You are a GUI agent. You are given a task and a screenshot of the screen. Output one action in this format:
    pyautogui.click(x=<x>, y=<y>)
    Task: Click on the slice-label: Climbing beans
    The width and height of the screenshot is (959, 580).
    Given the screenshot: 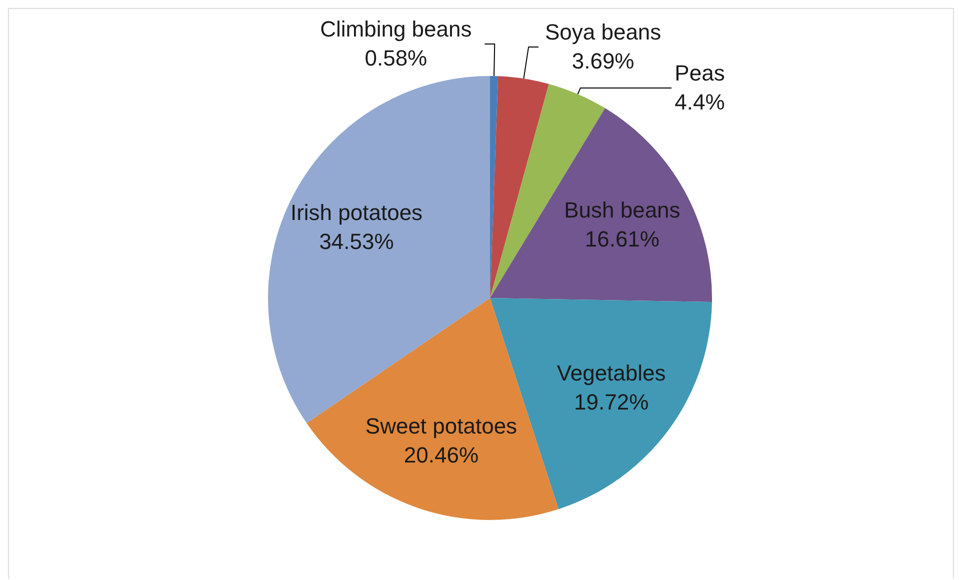 What is the action you would take?
    pyautogui.click(x=396, y=29)
    